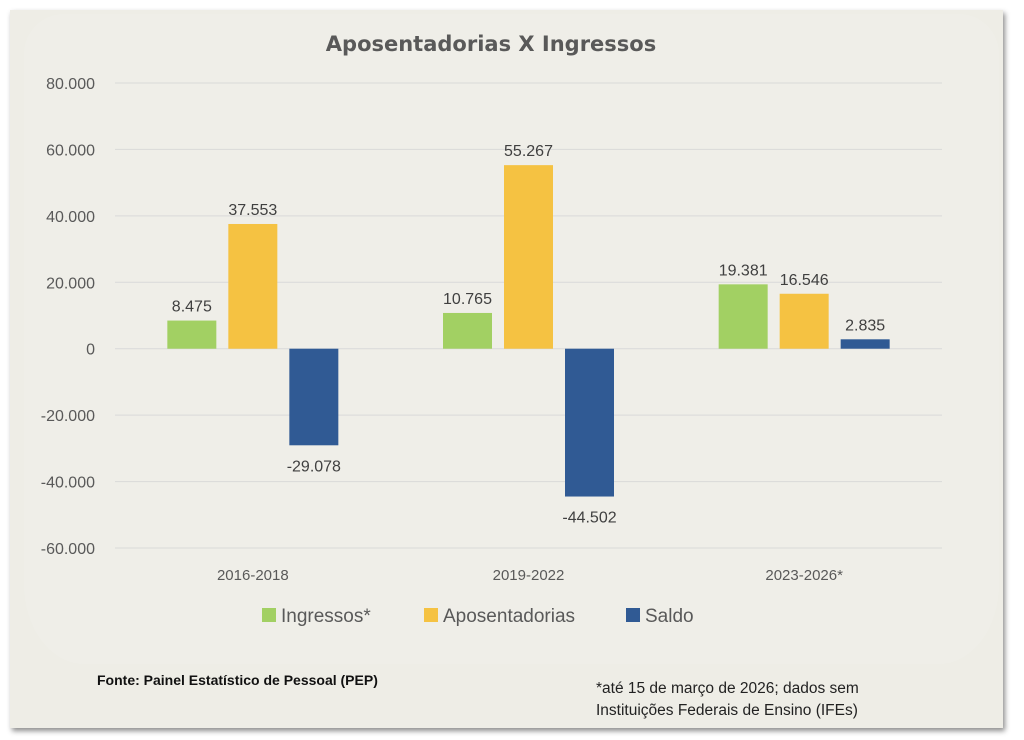 This screenshot has height=740, width=1024. What do you see at coordinates (70, 84) in the screenshot?
I see `y-tick-label: 80.000` at bounding box center [70, 84].